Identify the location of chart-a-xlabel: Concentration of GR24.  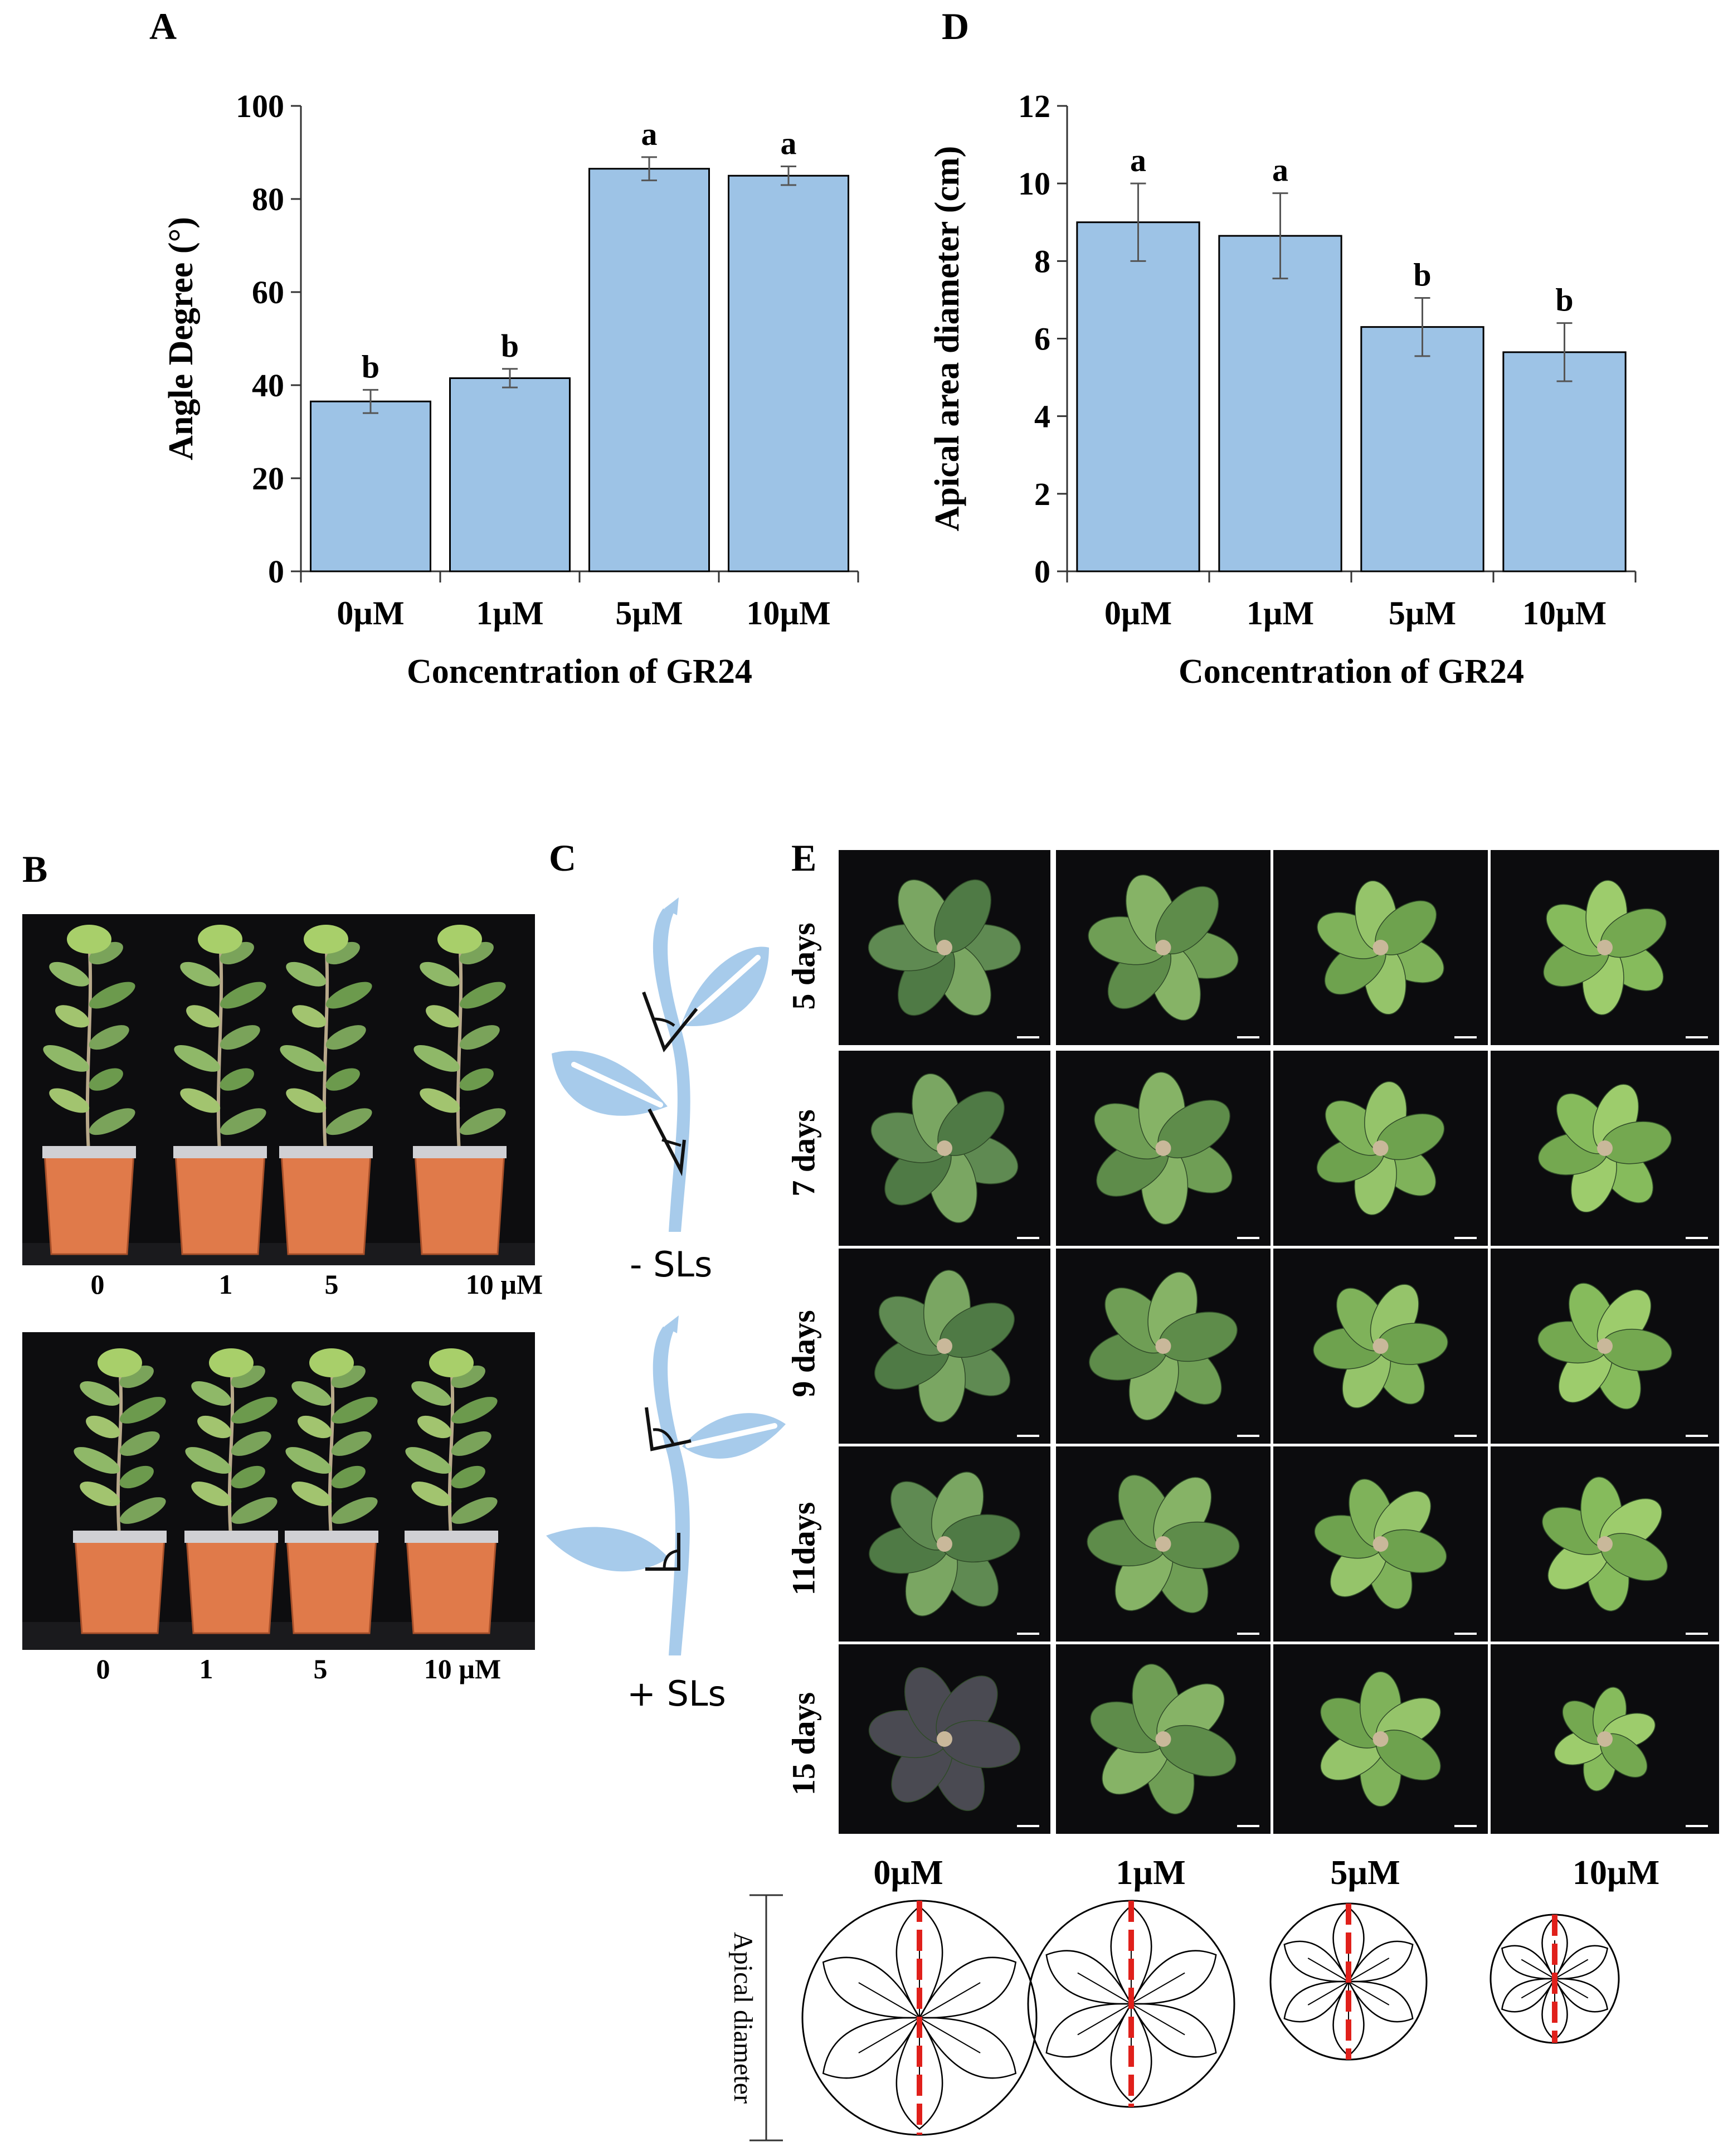
(579, 672).